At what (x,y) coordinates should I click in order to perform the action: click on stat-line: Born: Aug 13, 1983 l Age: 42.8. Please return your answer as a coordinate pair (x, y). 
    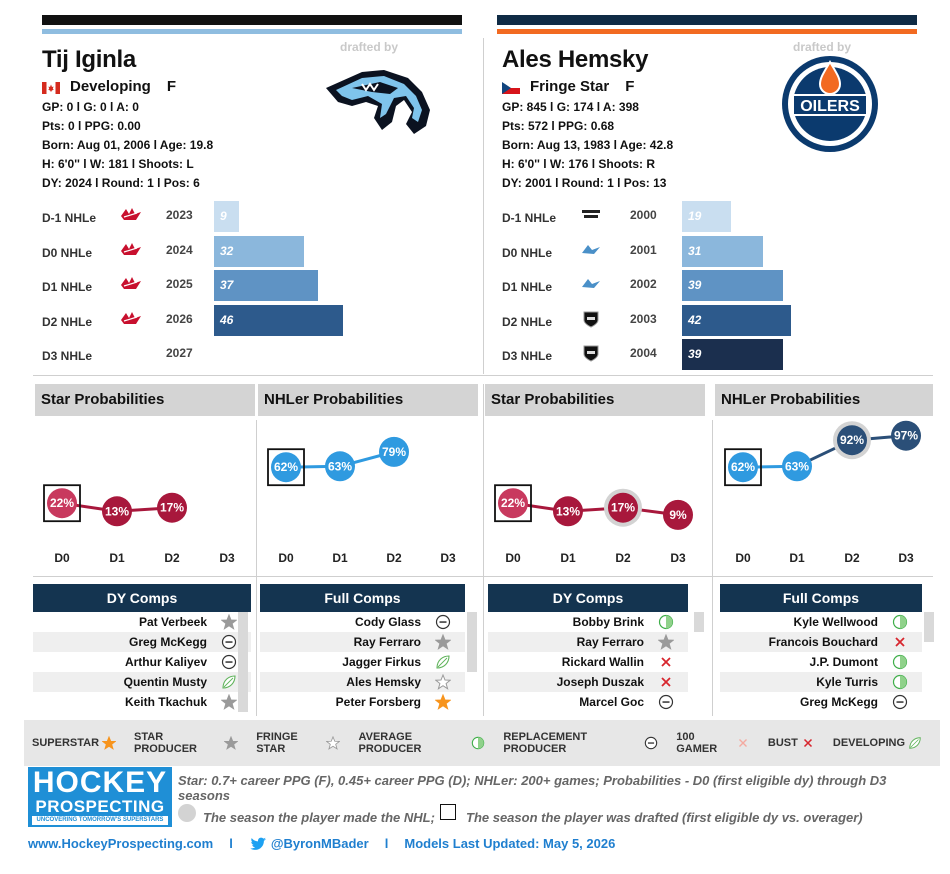
    Looking at the image, I should click on (588, 145).